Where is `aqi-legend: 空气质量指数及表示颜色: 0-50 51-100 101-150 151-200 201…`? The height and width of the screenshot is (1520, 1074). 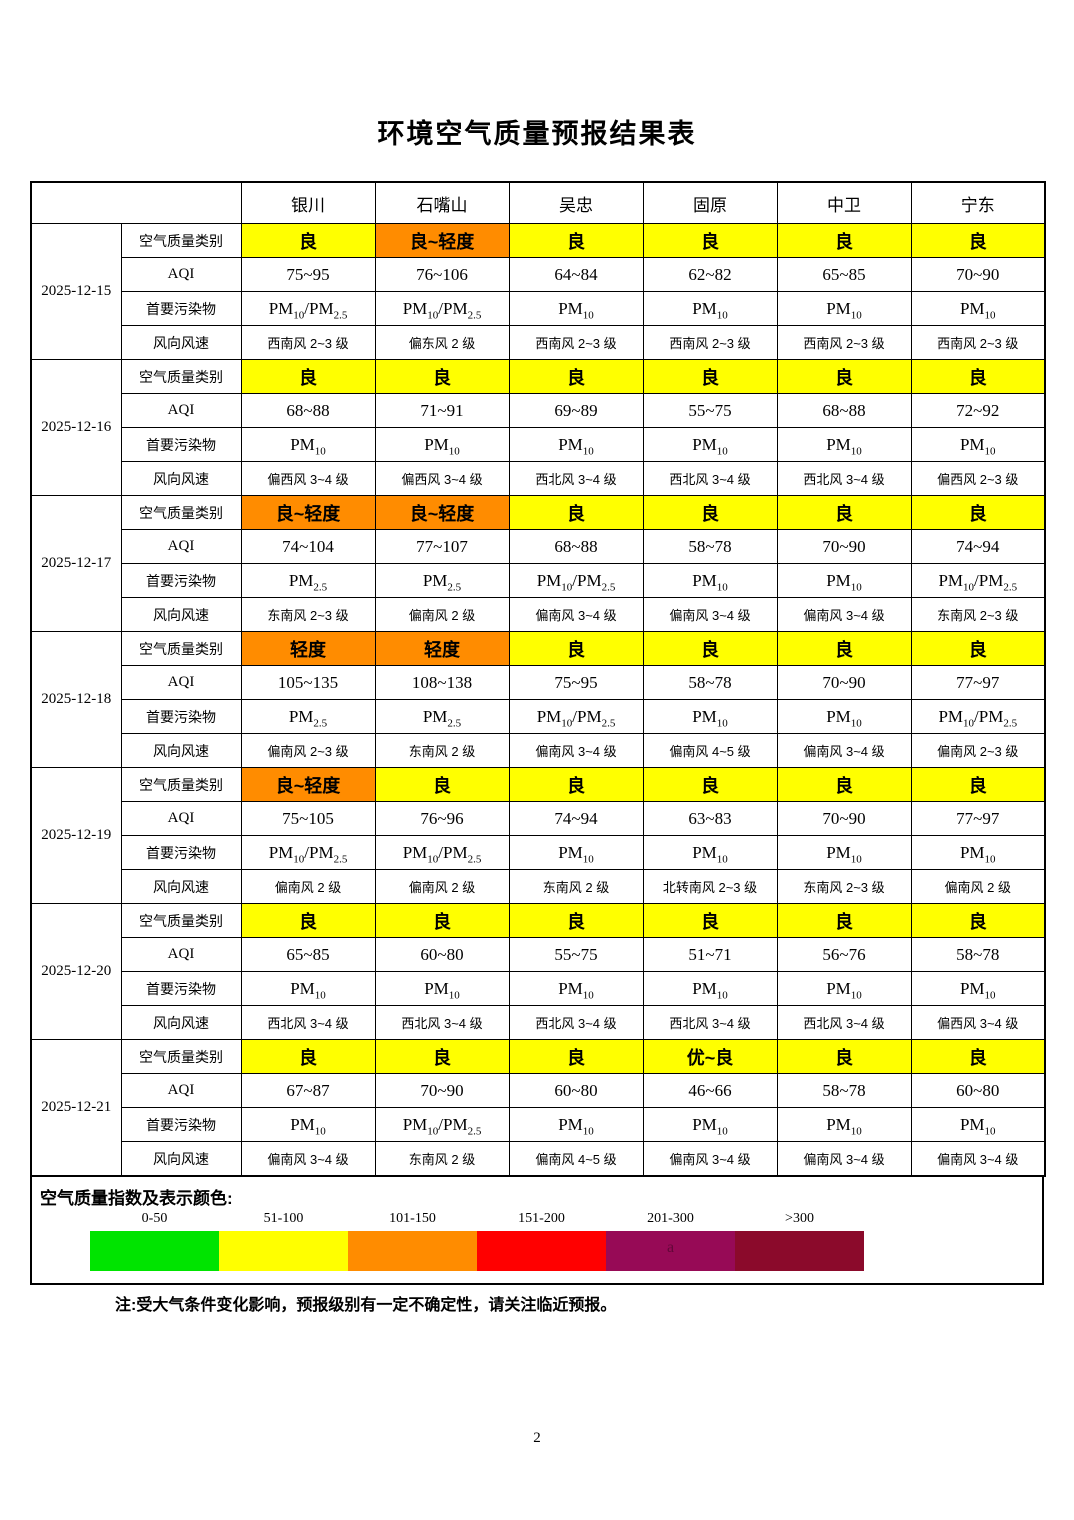
aqi-legend: 空气质量指数及表示颜色: 0-50 51-100 101-150 151-200 201… is located at coordinates (537, 1230).